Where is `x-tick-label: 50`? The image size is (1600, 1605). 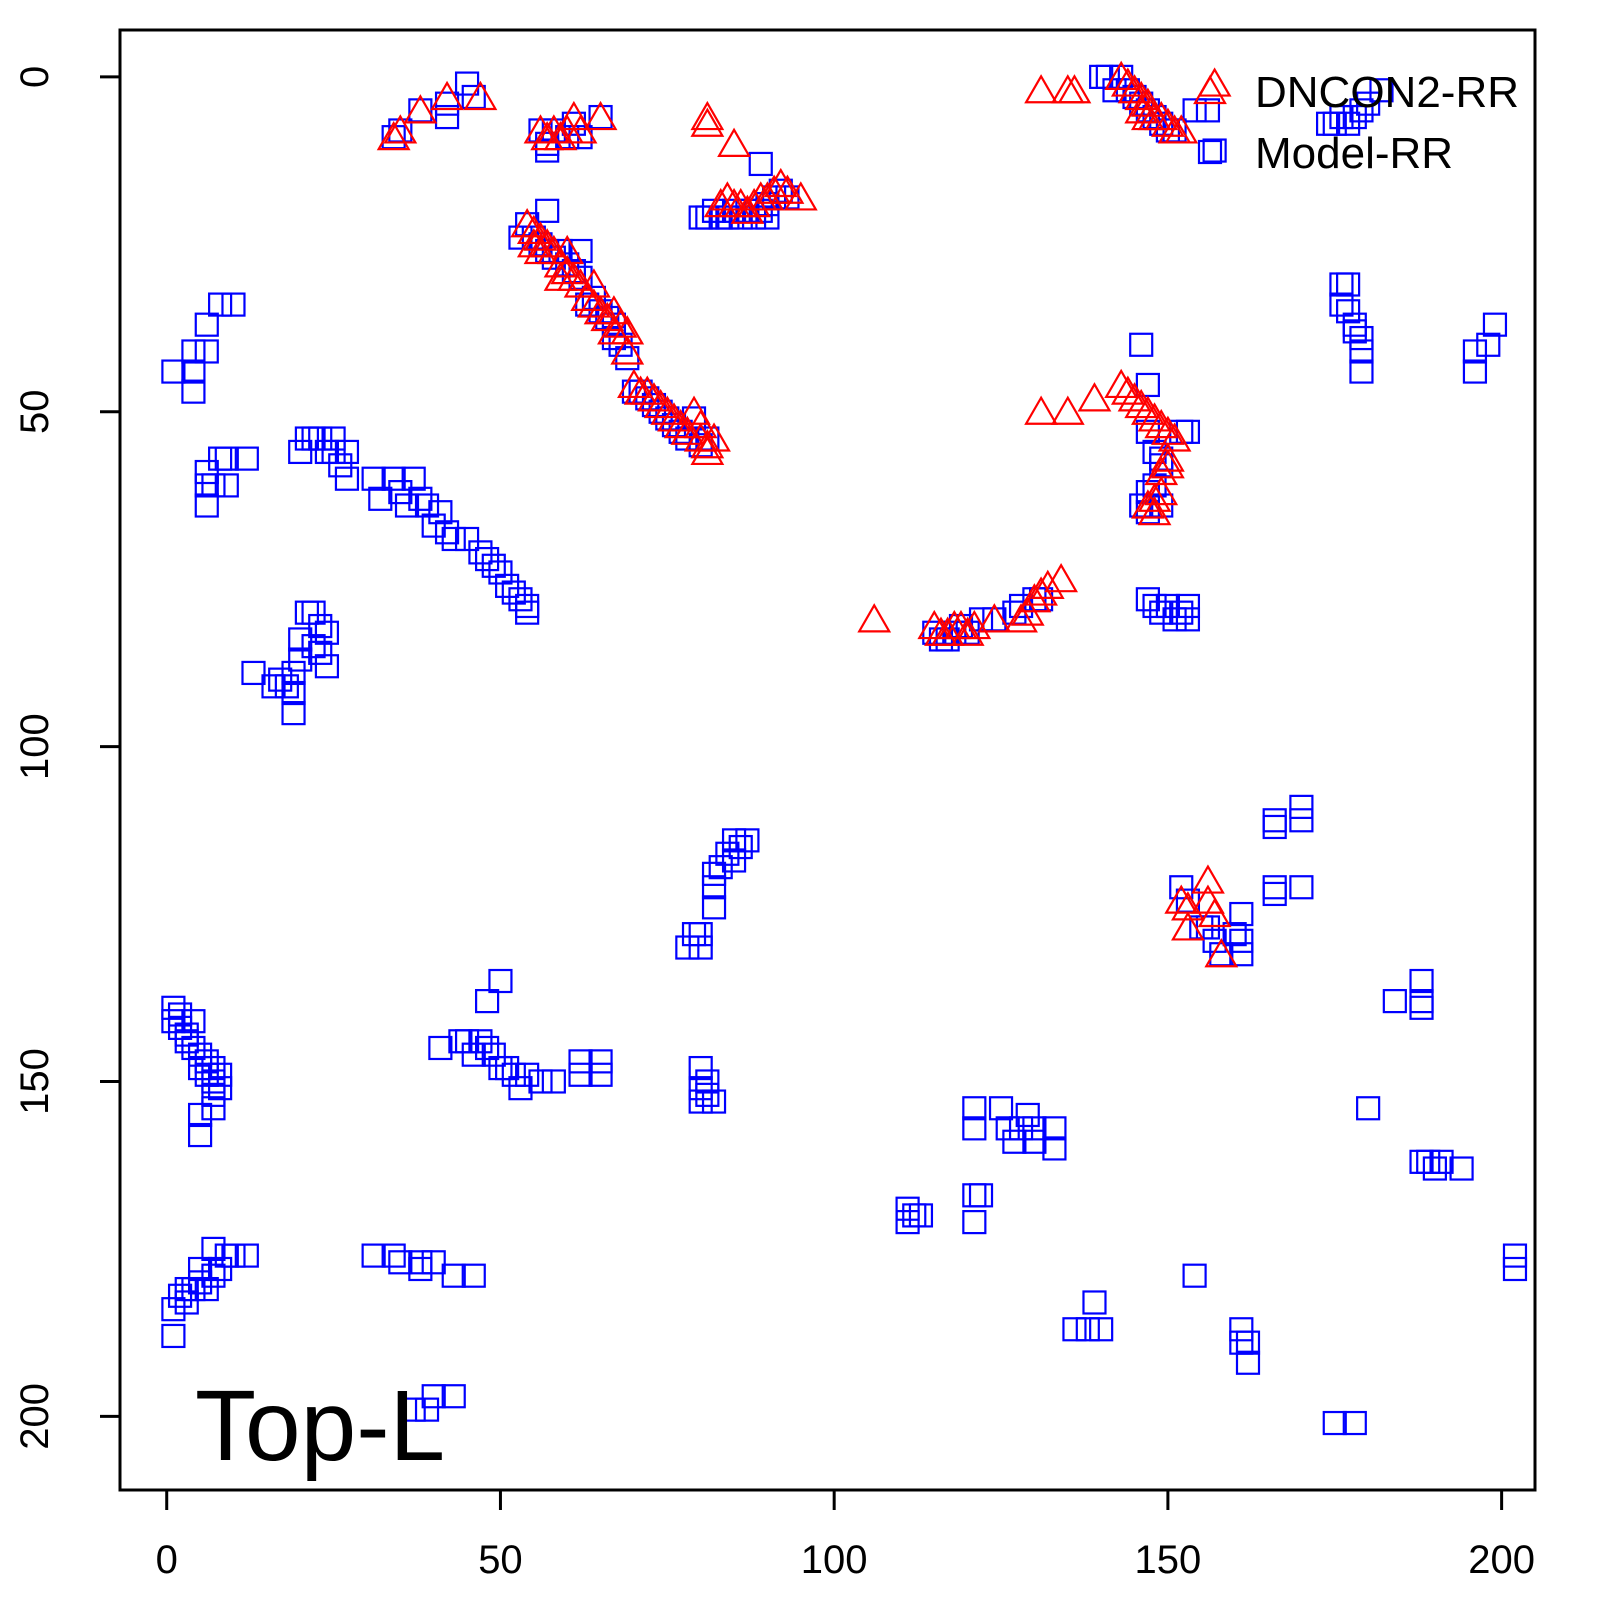 x-tick-label: 50 is located at coordinates (500, 1560).